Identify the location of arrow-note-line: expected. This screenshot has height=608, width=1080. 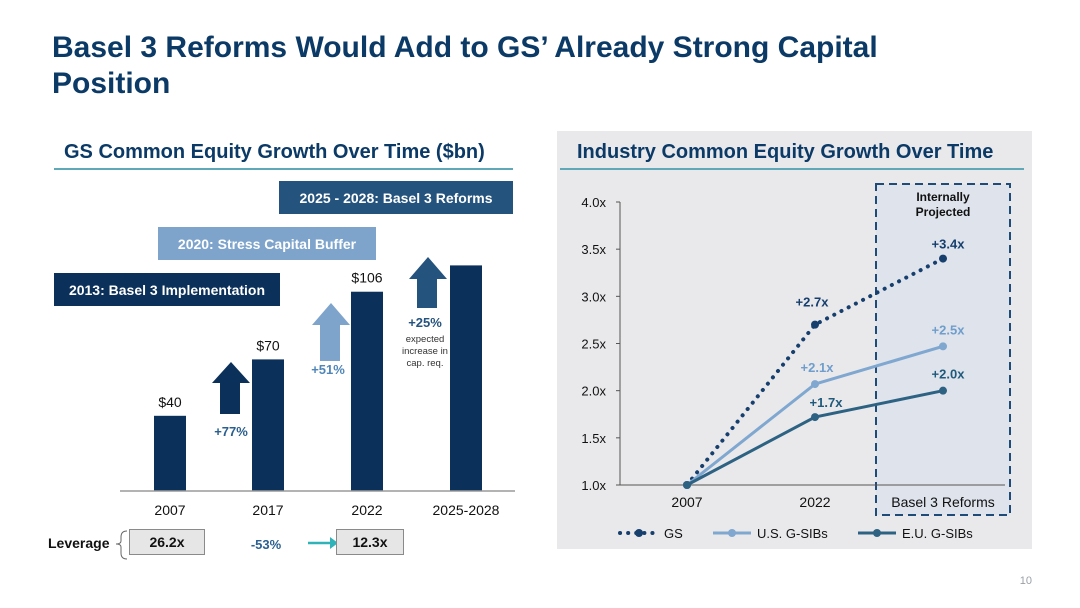
(425, 339).